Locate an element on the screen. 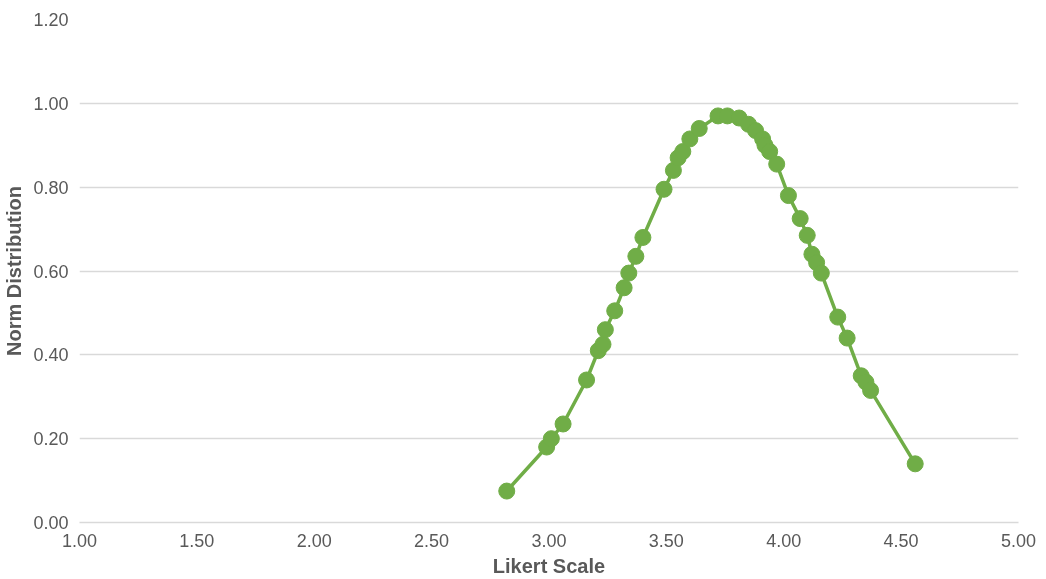 The width and height of the screenshot is (1046, 579). y-tick-label: 0.20 is located at coordinates (51, 439).